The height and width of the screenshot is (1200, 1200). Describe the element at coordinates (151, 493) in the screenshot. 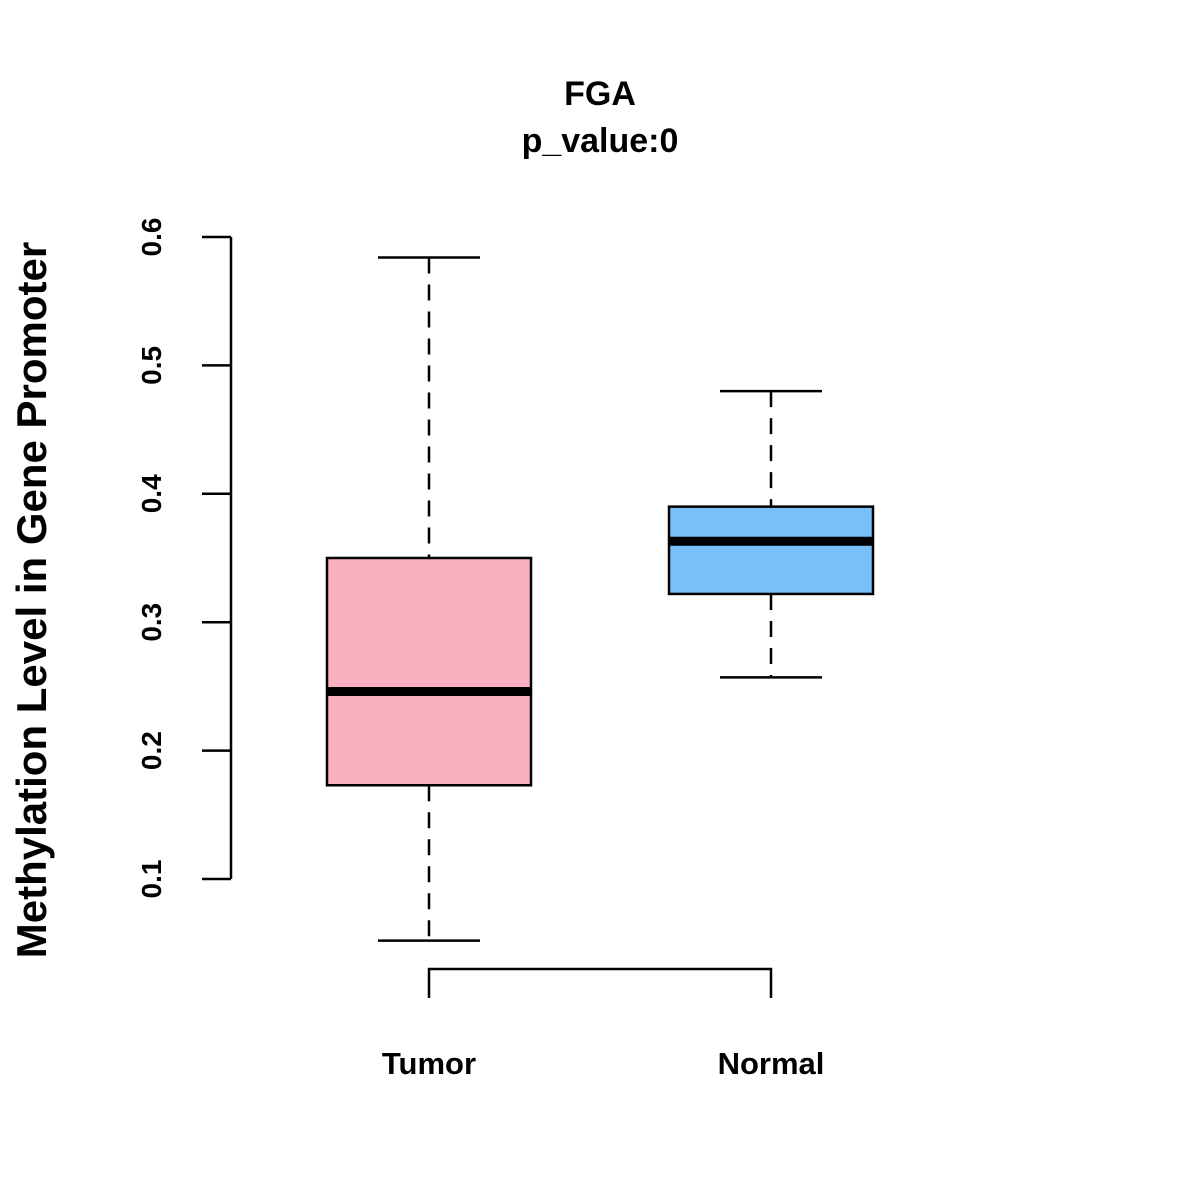

I see `y-tick-label: 0.4` at that location.